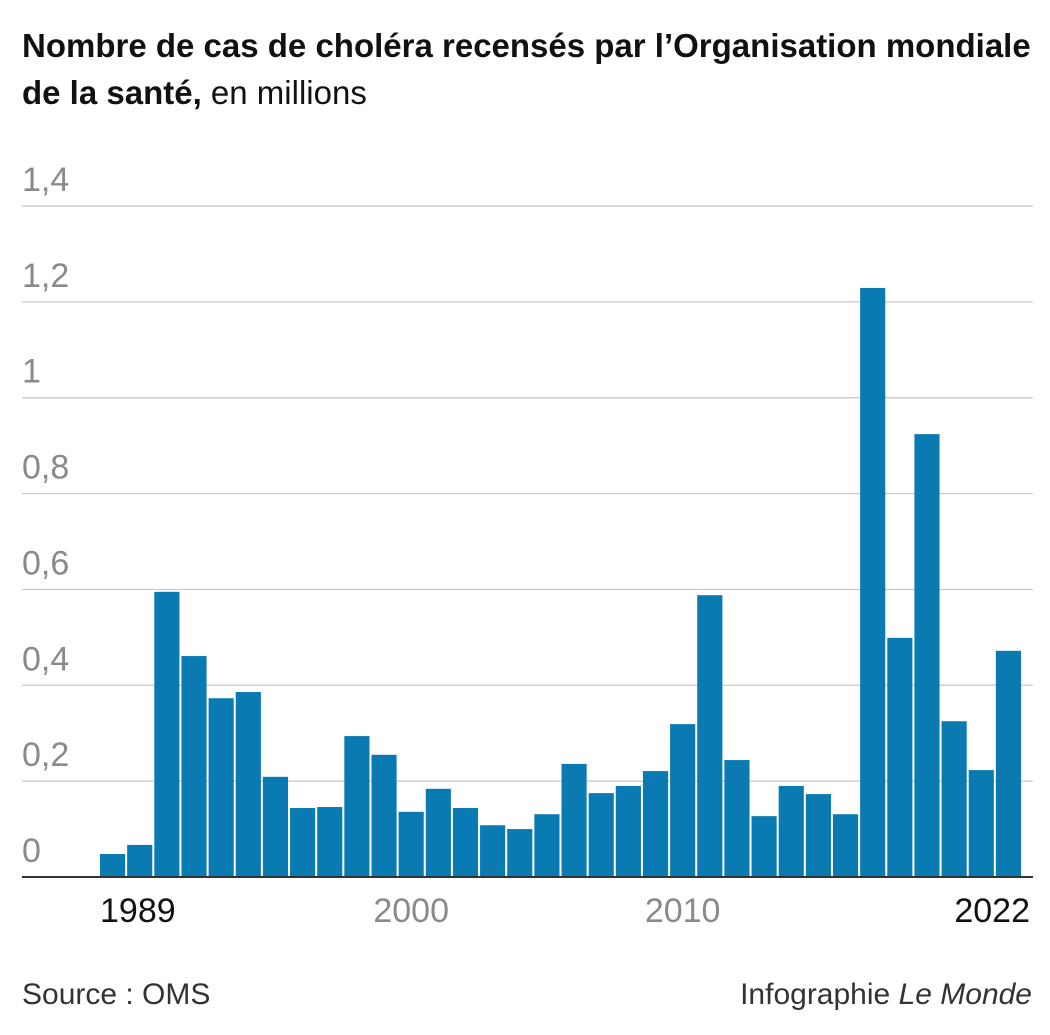  I want to click on y-tick-label: 1,2, so click(45, 276).